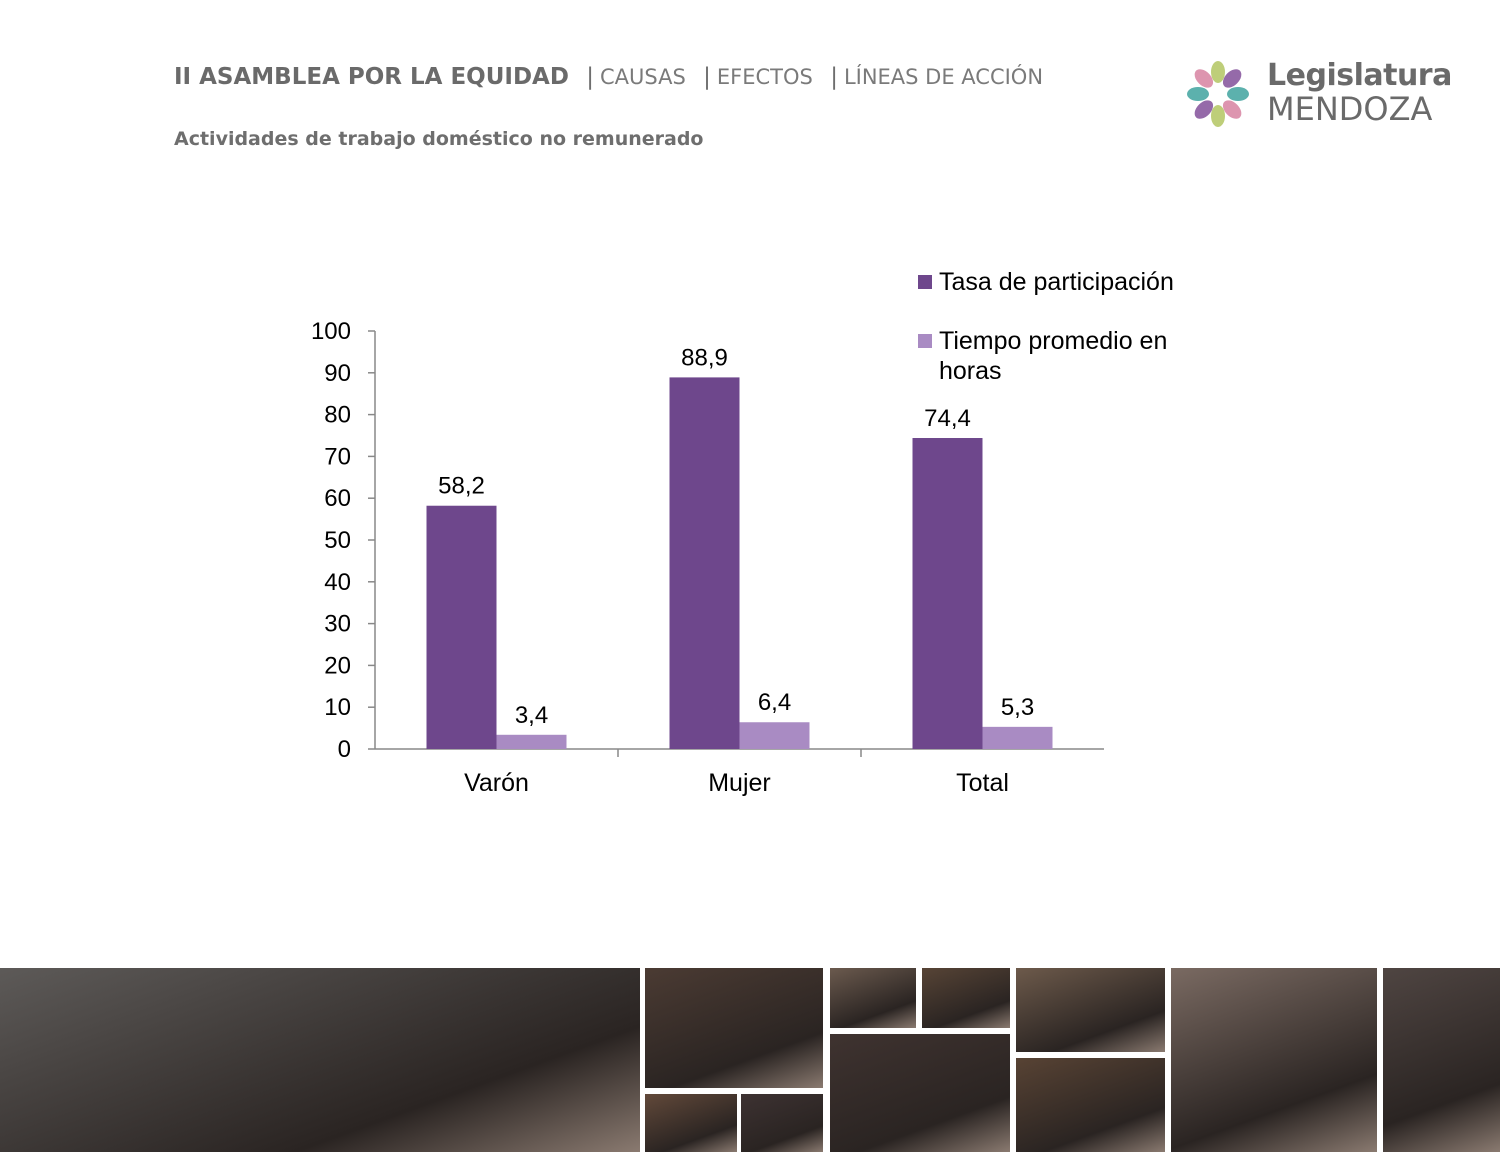 This screenshot has height=1152, width=1500. What do you see at coordinates (774, 702) in the screenshot?
I see `data-label: 6,4` at bounding box center [774, 702].